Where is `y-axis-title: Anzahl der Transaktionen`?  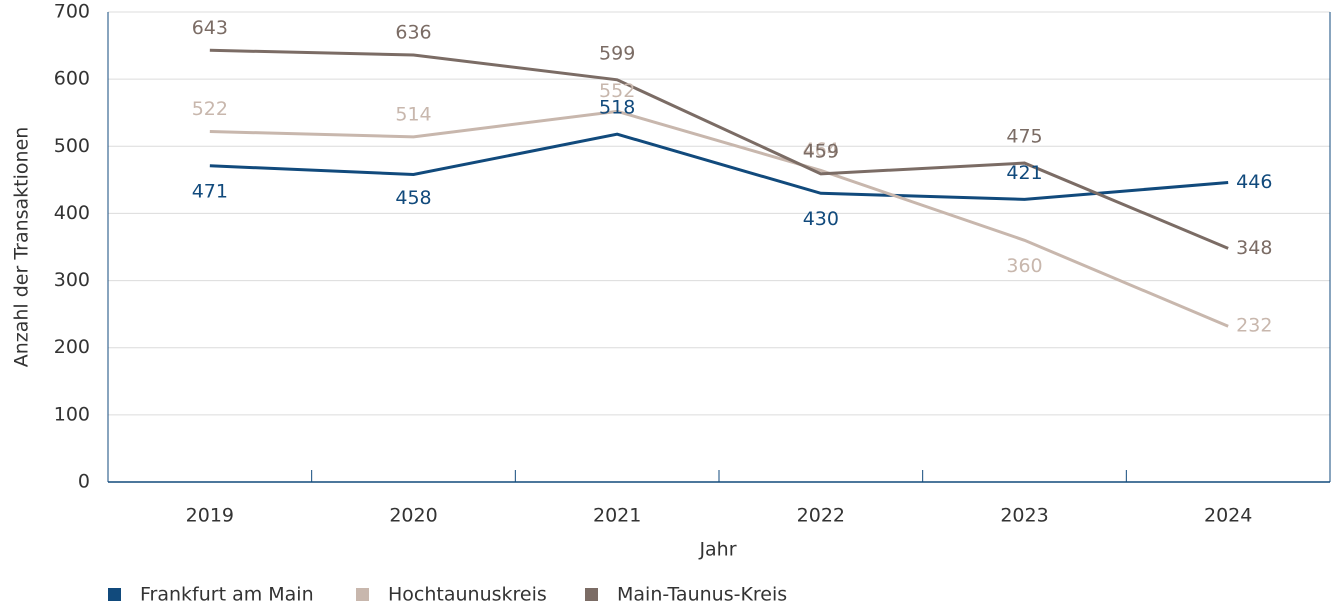 y-axis-title: Anzahl der Transaktionen is located at coordinates (22, 247).